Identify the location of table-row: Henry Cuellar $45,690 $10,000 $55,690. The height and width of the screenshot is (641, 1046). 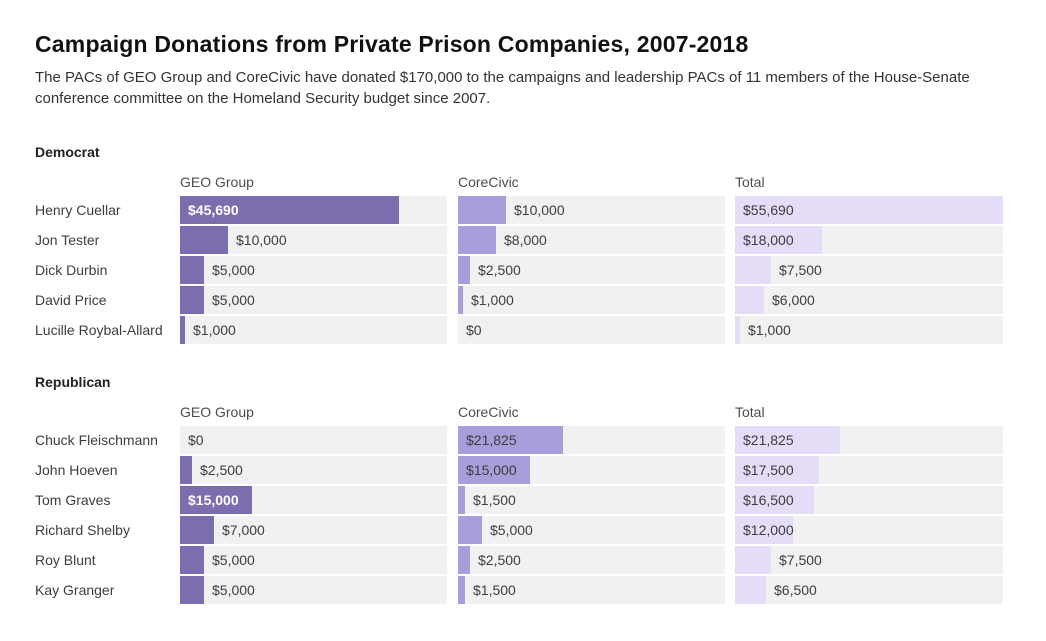
(519, 210).